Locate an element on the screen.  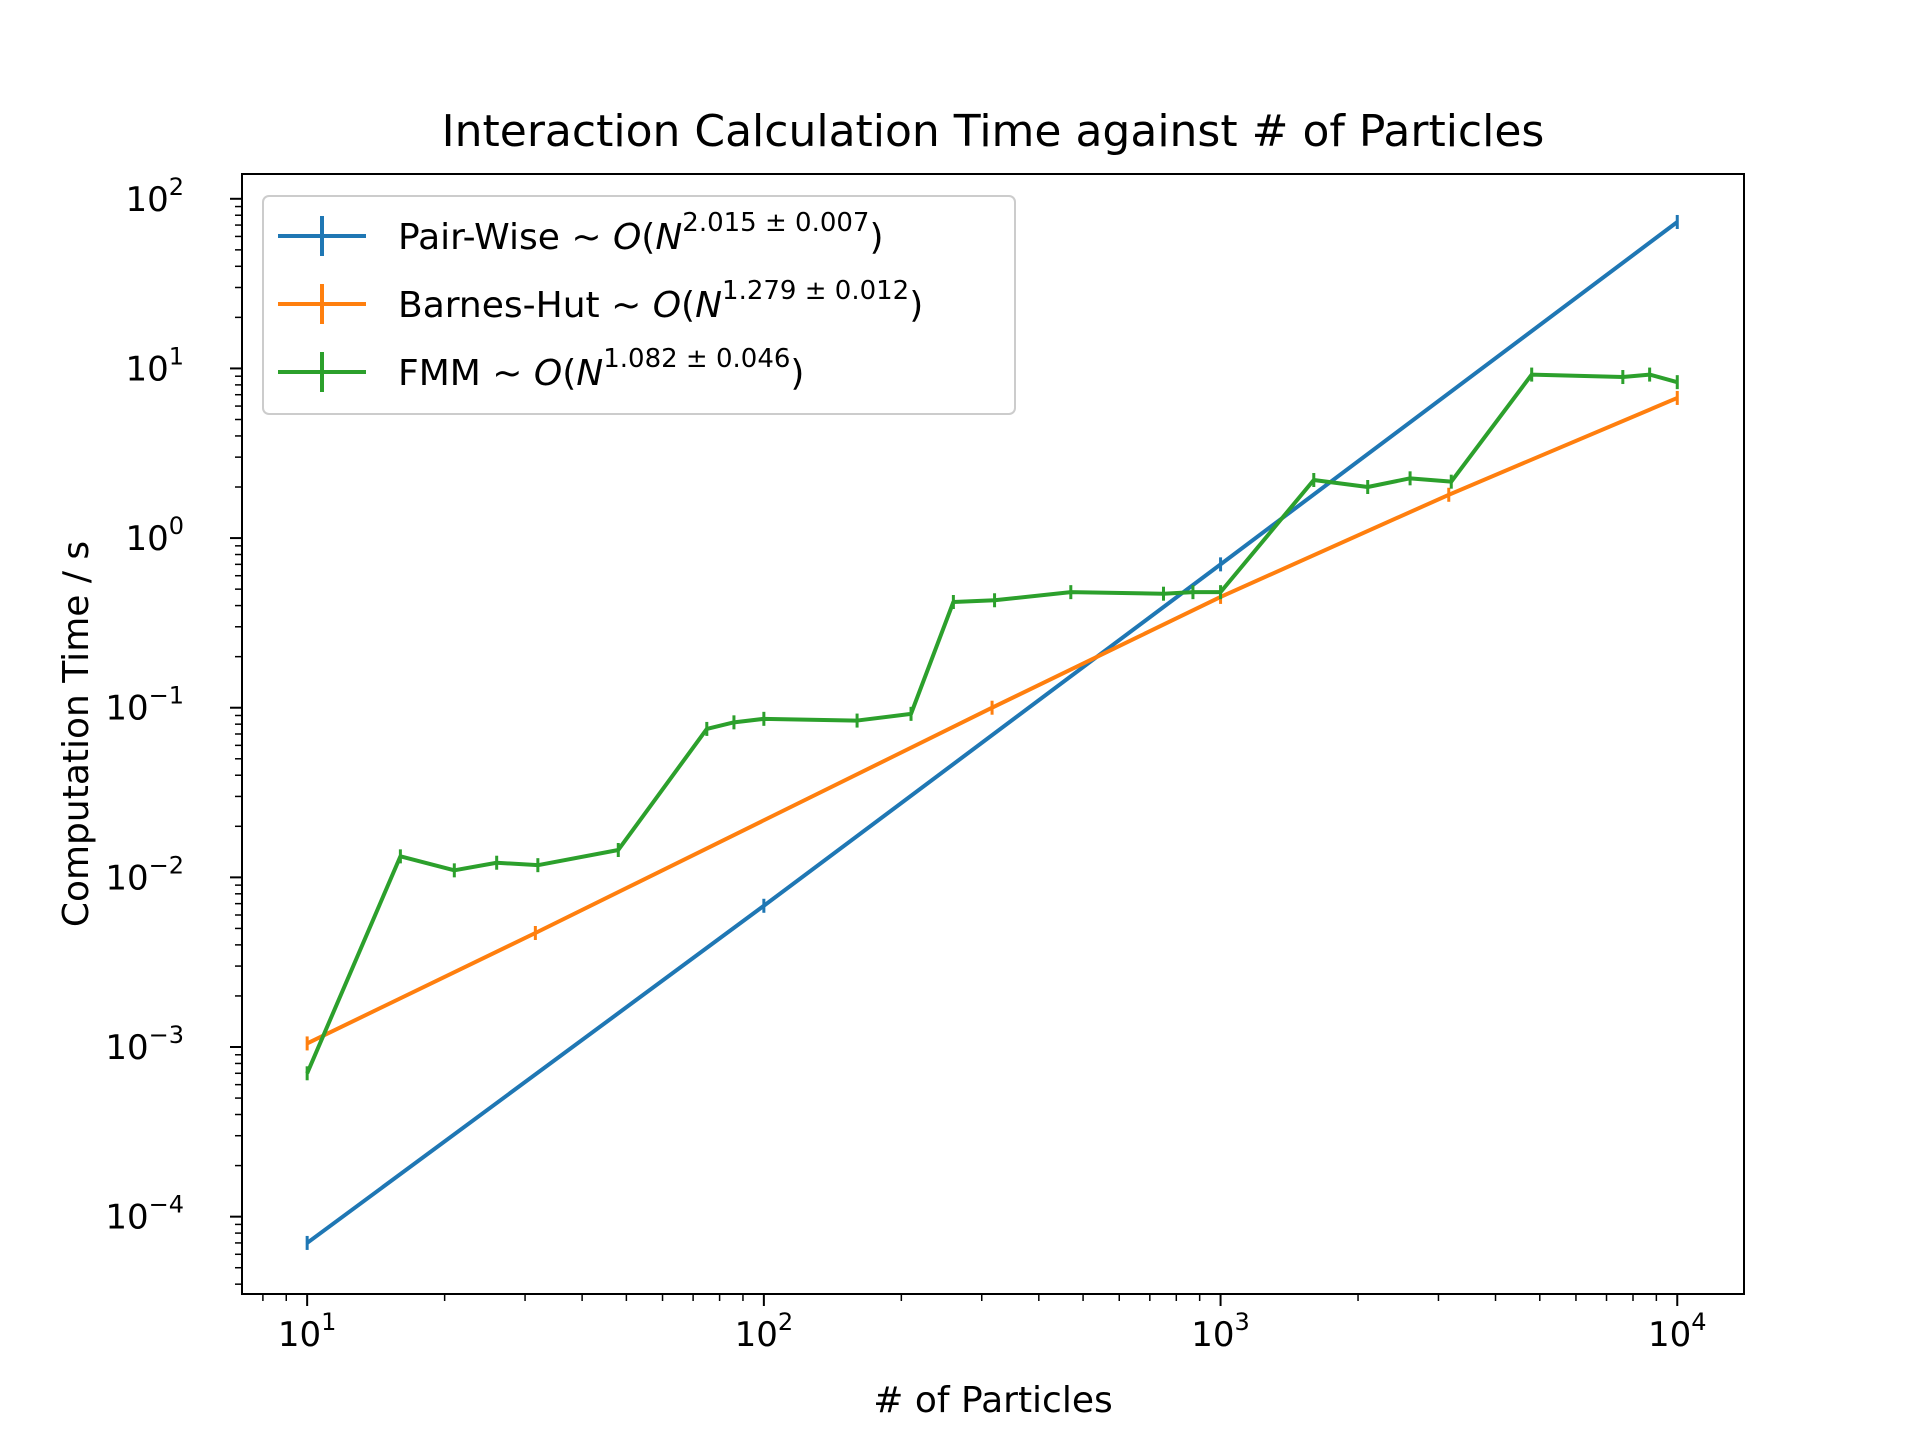
y-tick-label: 10⁰ is located at coordinates (154, 535).